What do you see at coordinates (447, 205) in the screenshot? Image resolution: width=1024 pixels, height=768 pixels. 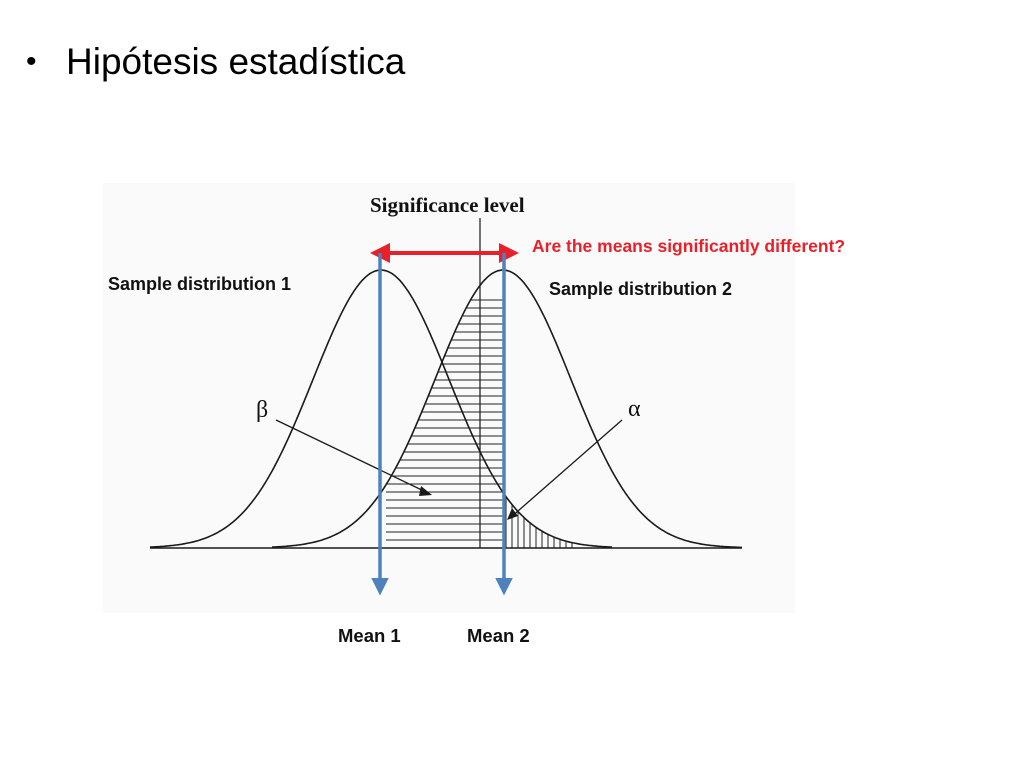 I see `significance-level-label: Significance level` at bounding box center [447, 205].